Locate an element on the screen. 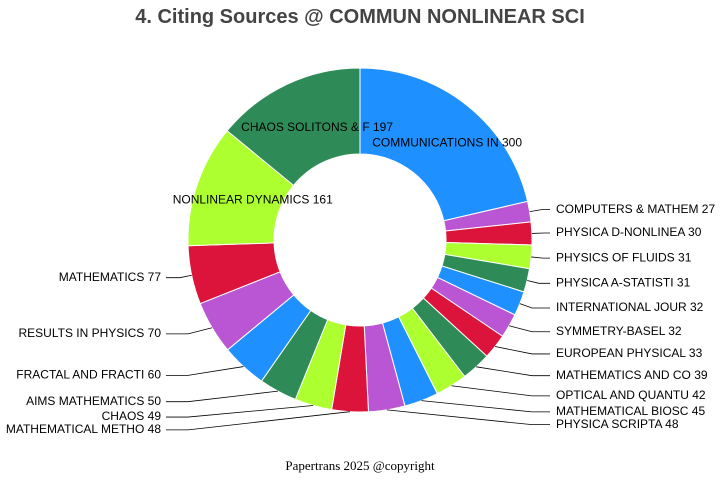 The height and width of the screenshot is (480, 720). slice-label-communications-in: COMMUNICATIONS IN 300 is located at coordinates (447, 142).